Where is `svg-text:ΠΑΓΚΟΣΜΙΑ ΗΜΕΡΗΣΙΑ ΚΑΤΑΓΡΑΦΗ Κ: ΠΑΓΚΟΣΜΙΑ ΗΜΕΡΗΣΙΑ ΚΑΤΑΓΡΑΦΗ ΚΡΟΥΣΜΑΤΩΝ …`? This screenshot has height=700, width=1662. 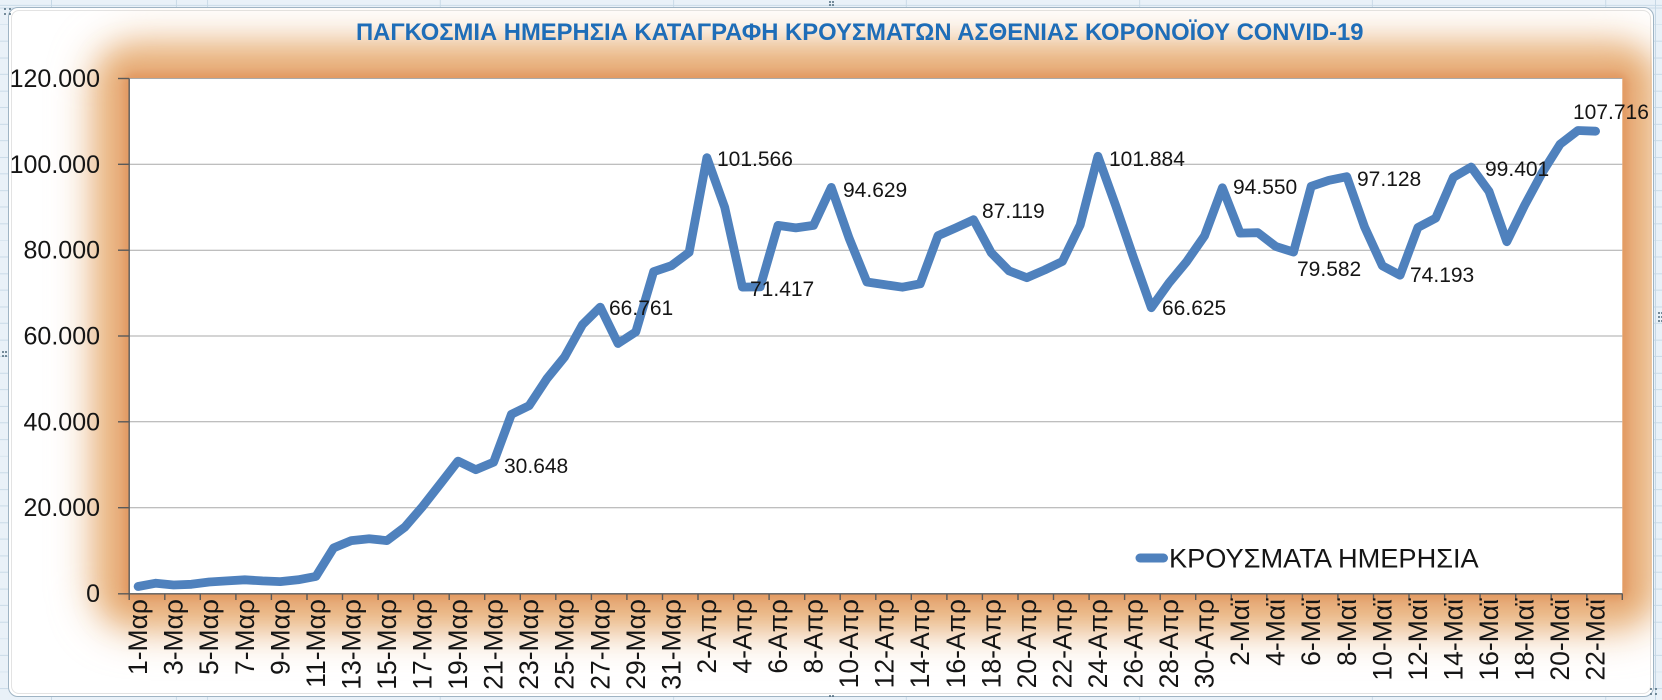
svg-text:ΠΑΓΚΟΣΜΙΑ ΗΜΕΡΗΣΙΑ ΚΑΤΑΓΡΑΦΗ Κ: ΠΑΓΚΟΣΜΙΑ ΗΜΕΡΗΣΙΑ ΚΑΤΑΓΡΑΦΗ ΚΡΟΥΣΜΑΤΩΝ … is located at coordinates (860, 32).